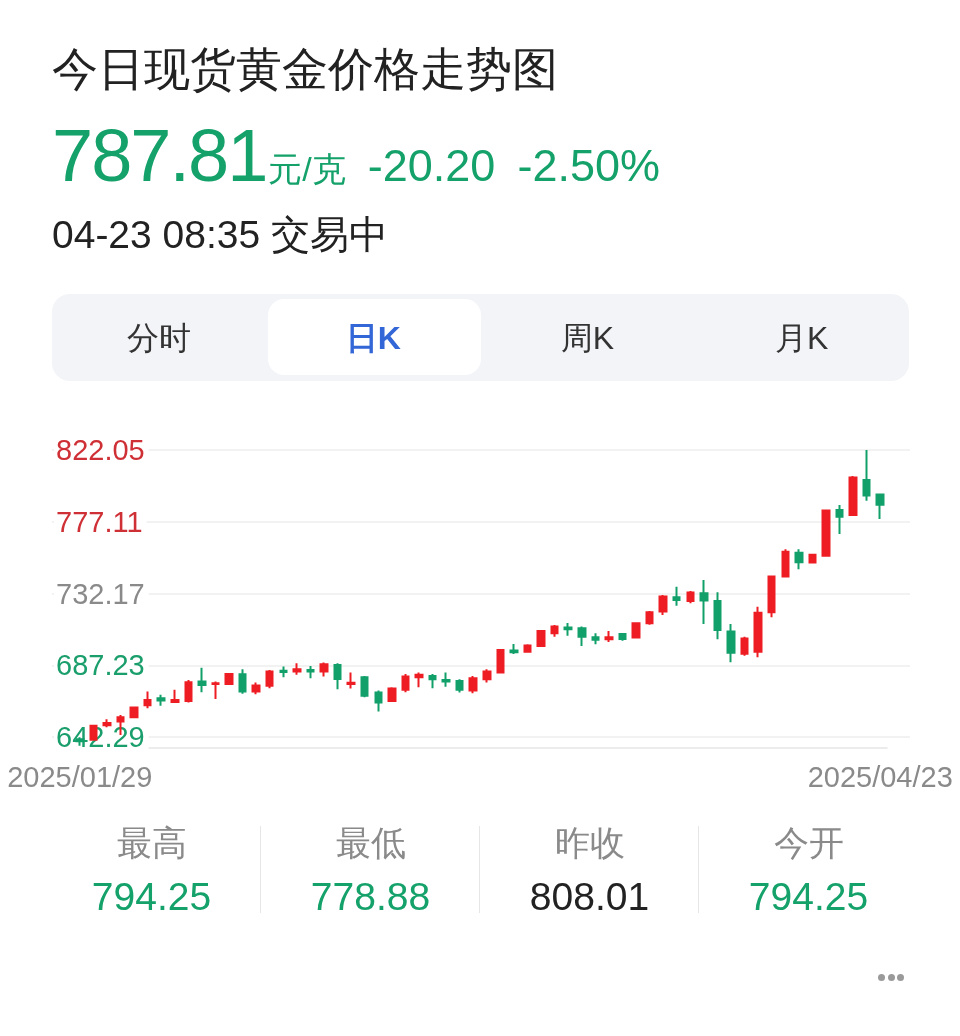 The height and width of the screenshot is (1036, 960). Describe the element at coordinates (99, 521) in the screenshot. I see `y-tick-label: 777.11` at that location.